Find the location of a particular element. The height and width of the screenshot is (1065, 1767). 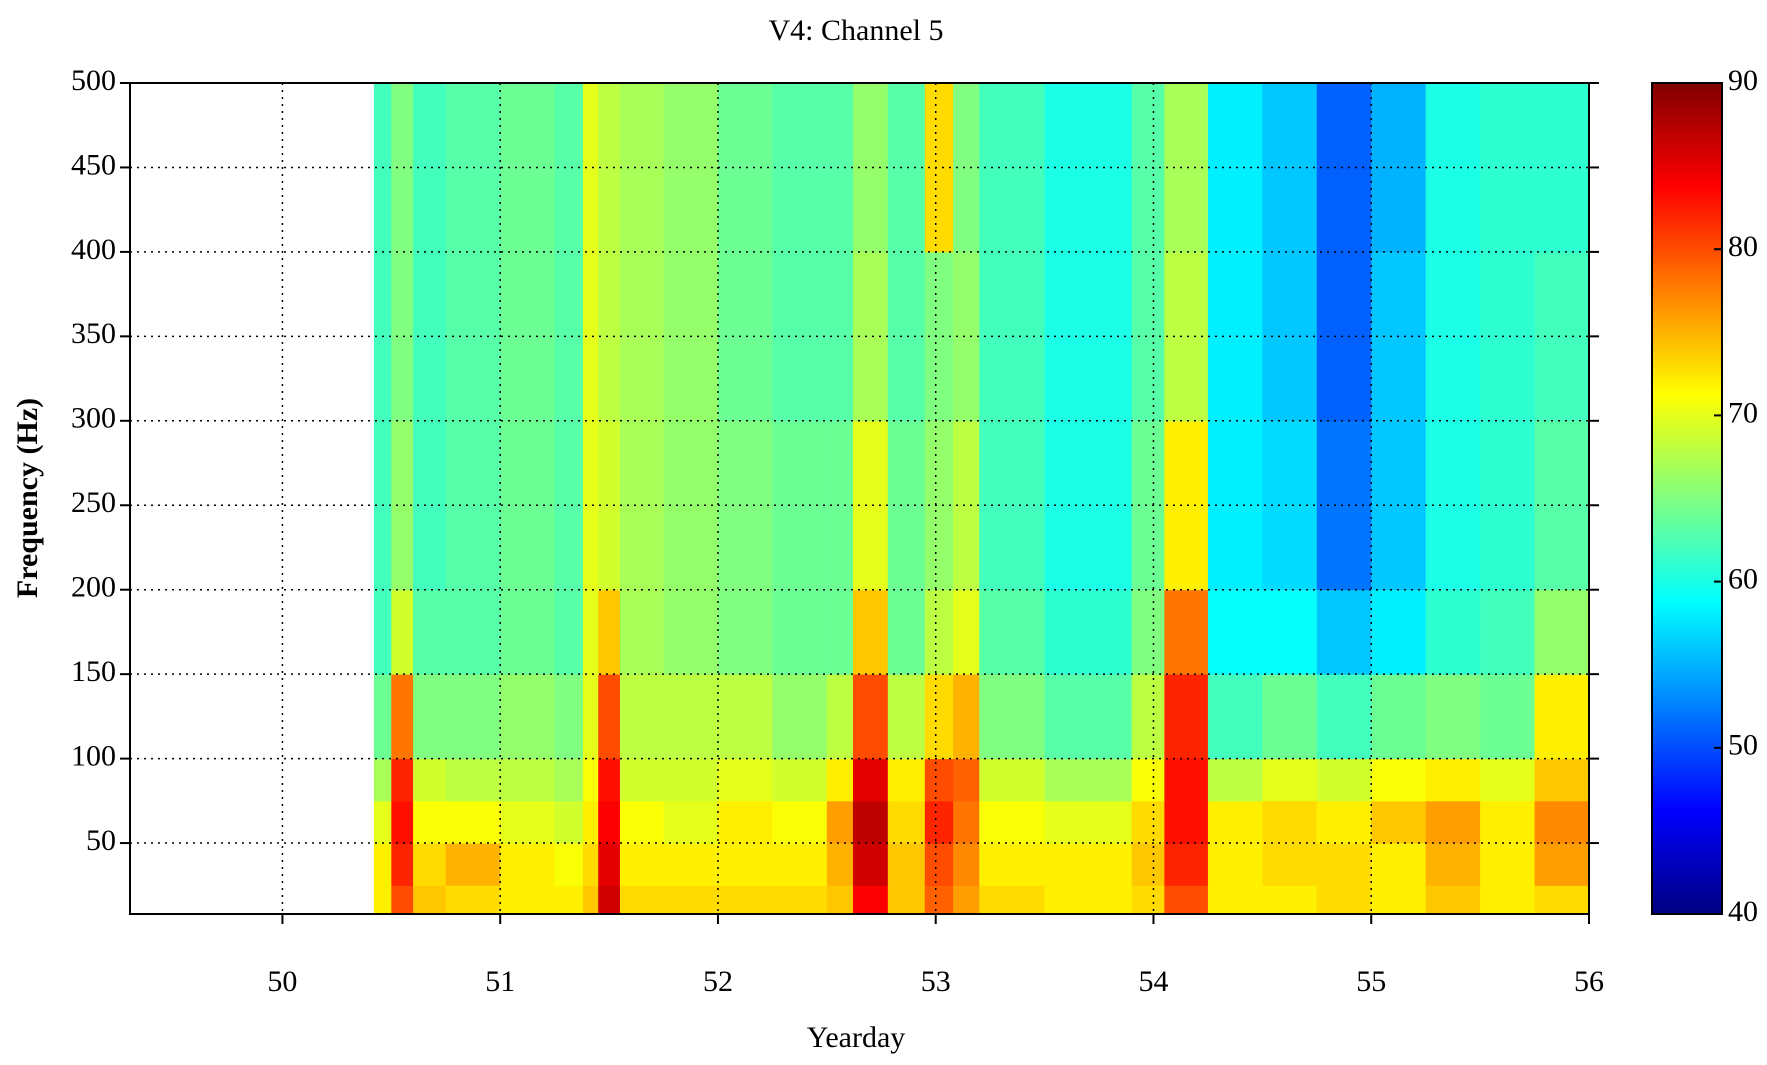

y-tick-label: 200 is located at coordinates (93, 587).